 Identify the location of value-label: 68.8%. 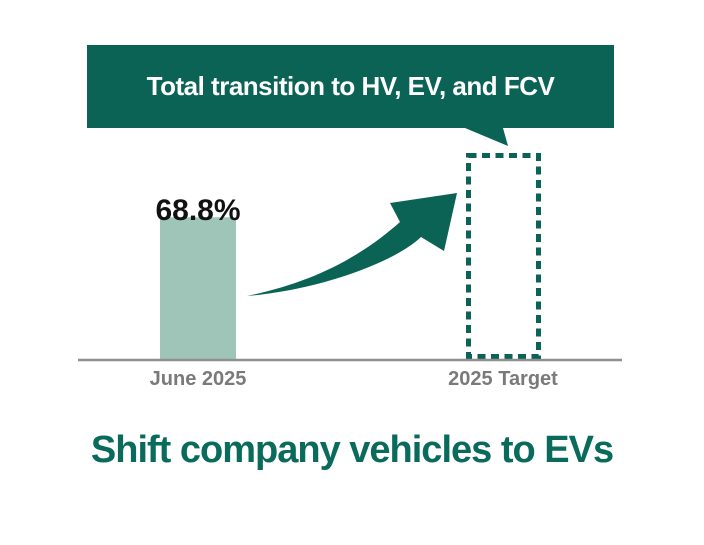
(198, 210).